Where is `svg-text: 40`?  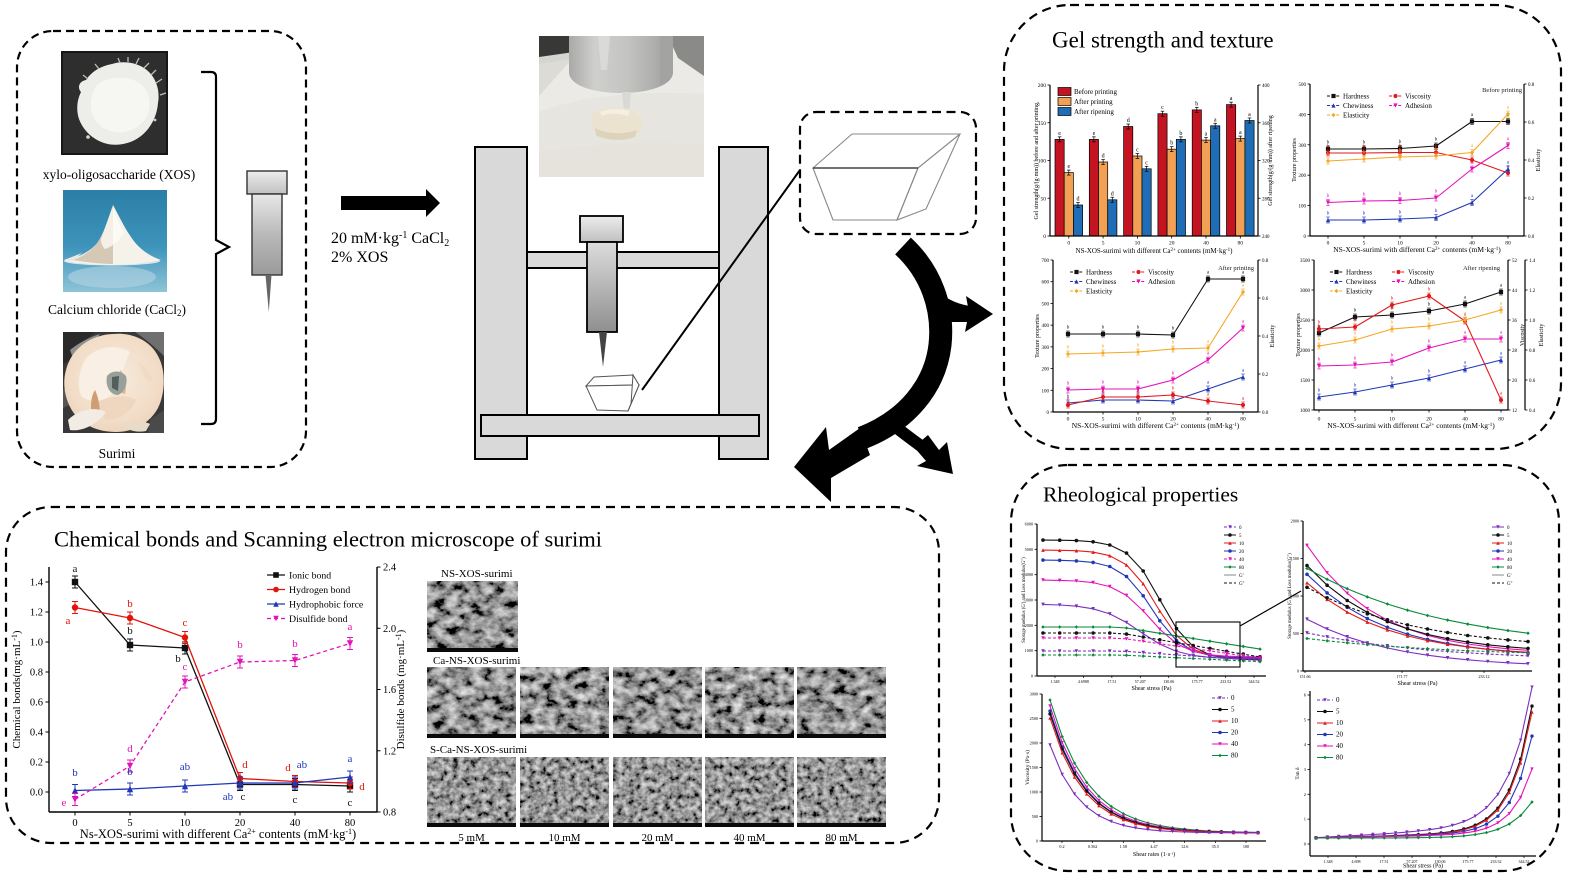
svg-text: 40 is located at coordinates (1465, 420).